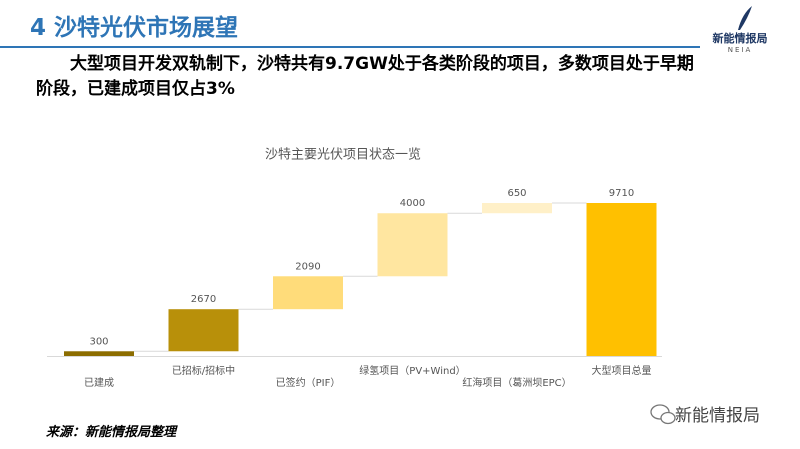 Image resolution: width=800 pixels, height=449 pixels. I want to click on chart-title: 沙特主要光伏项目状态一览, so click(343, 155).